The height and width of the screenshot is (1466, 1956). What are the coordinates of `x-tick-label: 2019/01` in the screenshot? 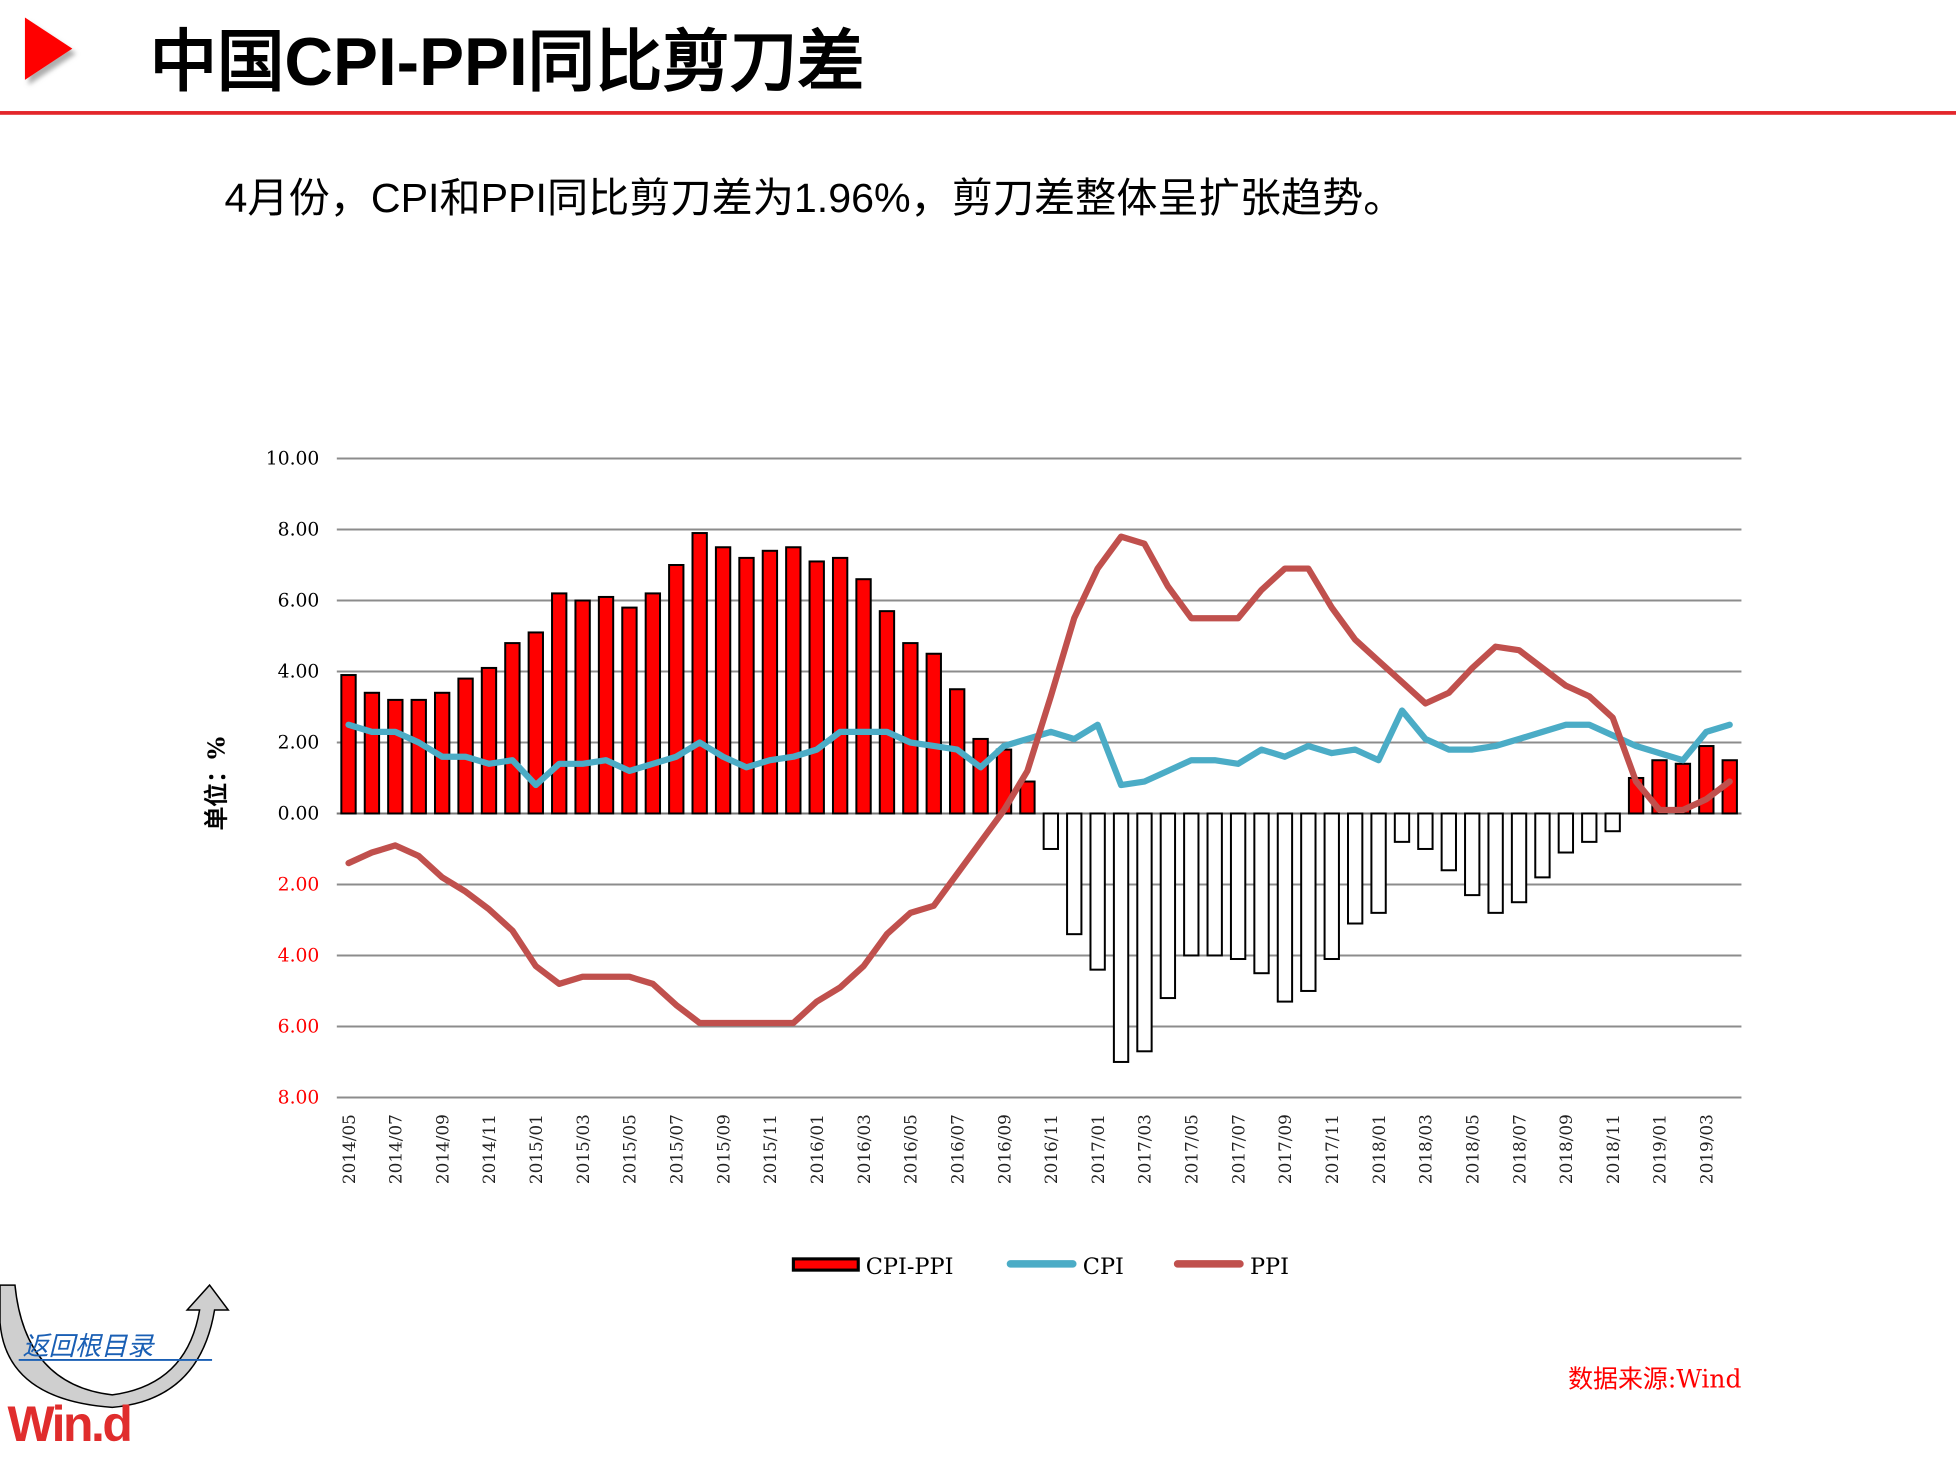 It's located at (1660, 1149).